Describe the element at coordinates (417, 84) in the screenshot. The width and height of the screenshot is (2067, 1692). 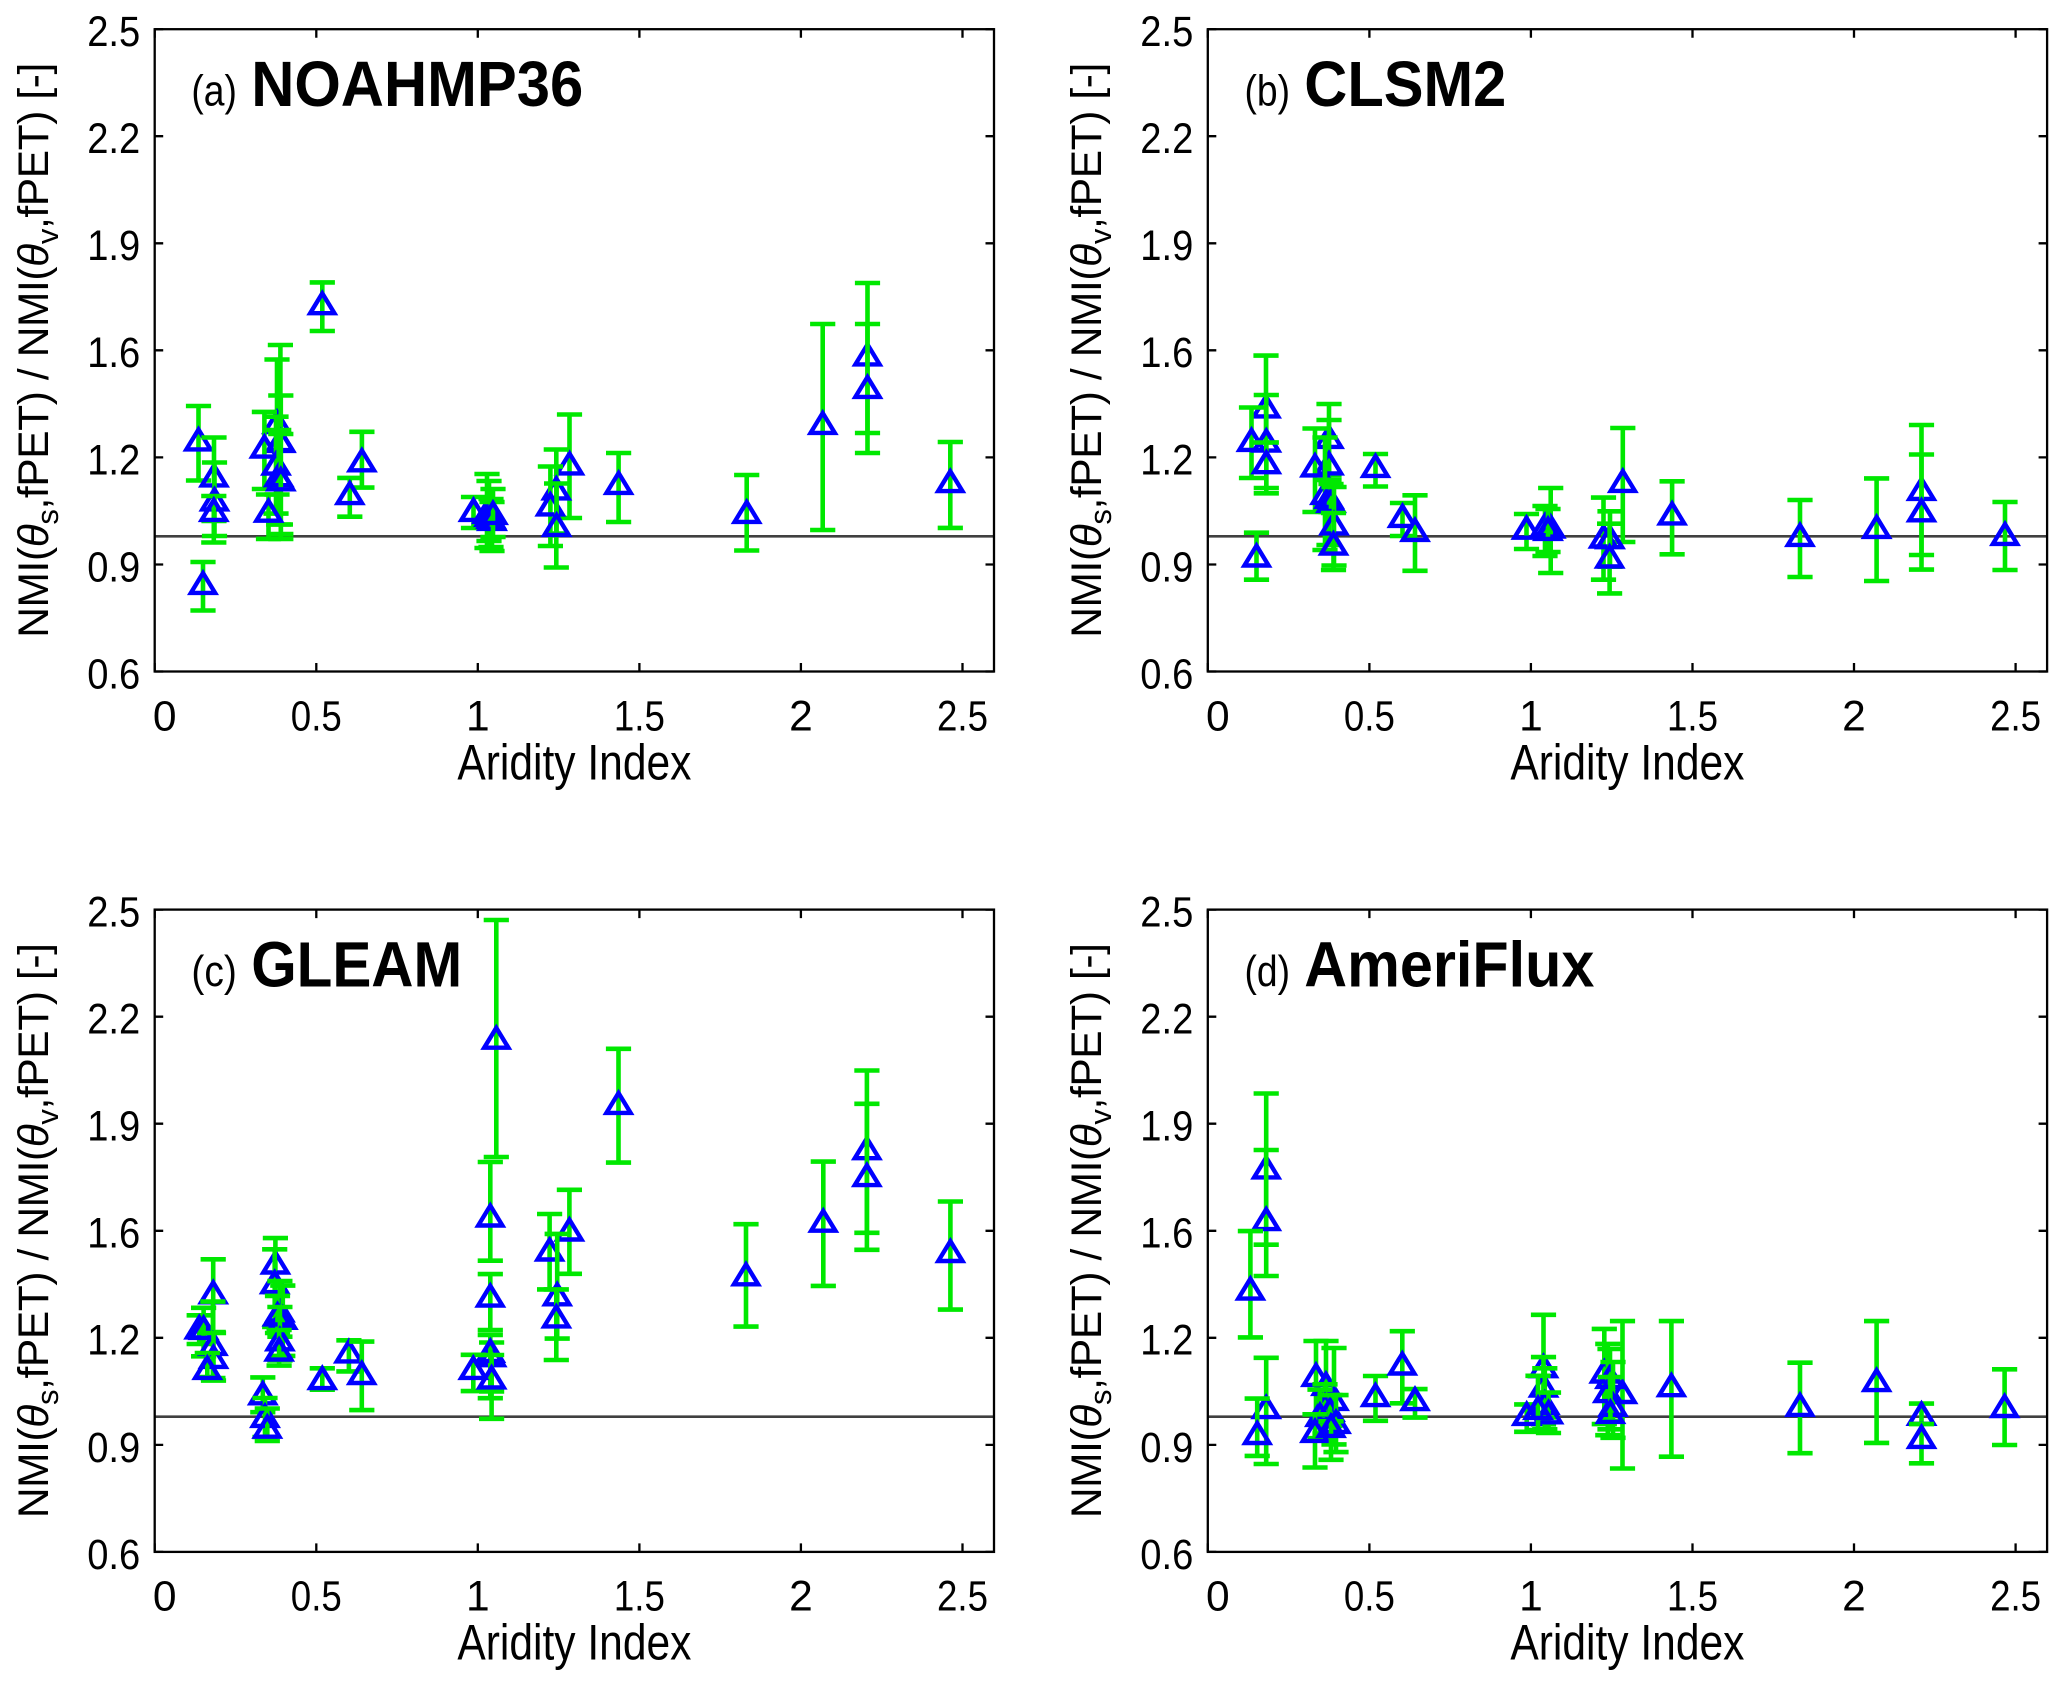
I see `svg-text: NOAHMP36` at that location.